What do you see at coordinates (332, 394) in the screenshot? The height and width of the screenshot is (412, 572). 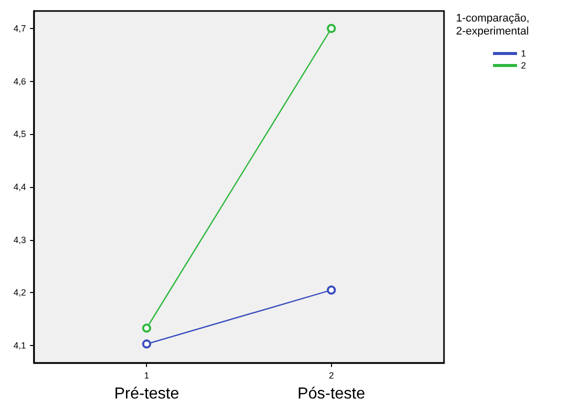 I see `text: Pós-teste` at bounding box center [332, 394].